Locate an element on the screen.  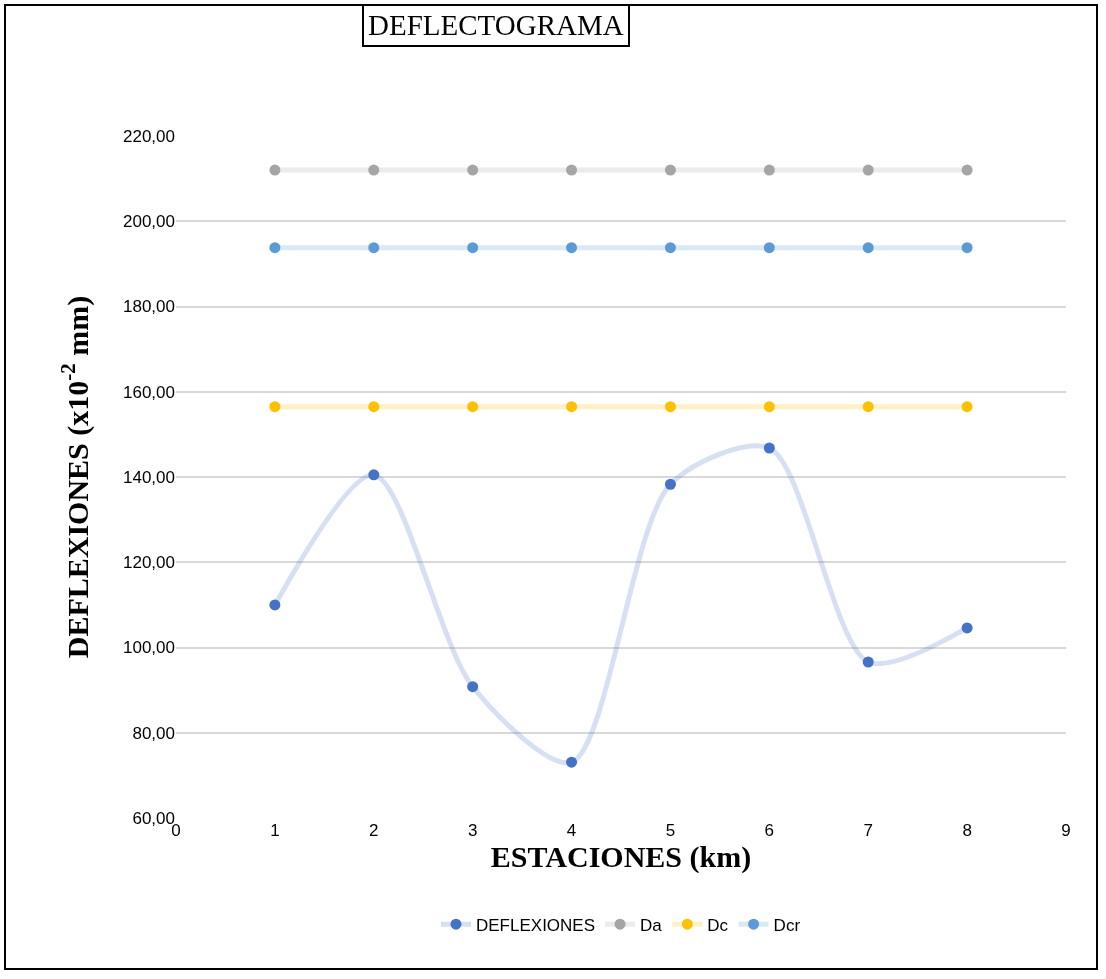
legend-label: Dcr is located at coordinates (787, 925).